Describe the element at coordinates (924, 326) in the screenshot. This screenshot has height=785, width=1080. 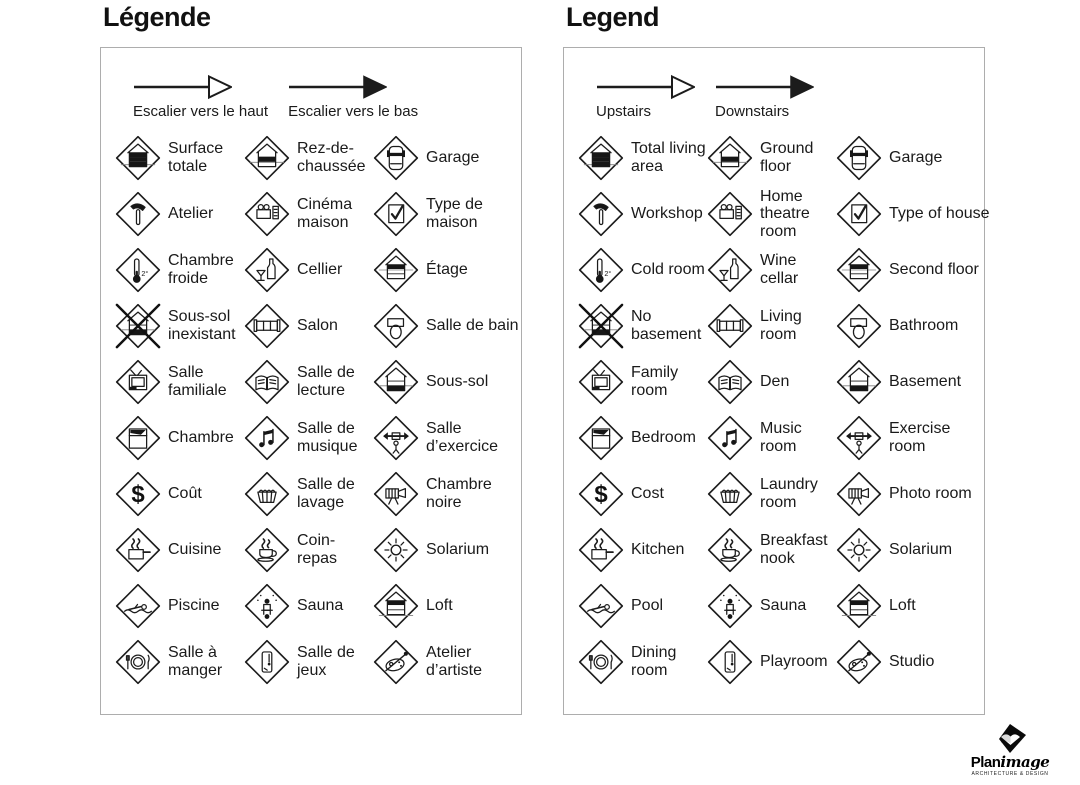
I see `legend-item-label: Bathroom` at that location.